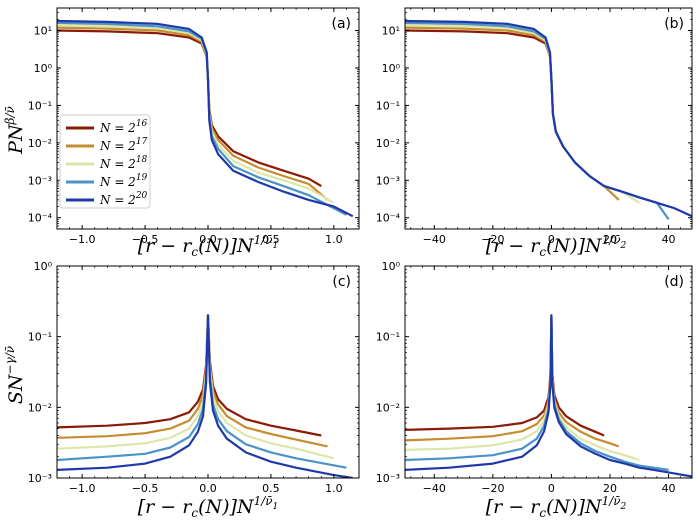 The height and width of the screenshot is (522, 697). Describe the element at coordinates (141, 196) in the screenshot. I see `legend-label-exp: 20` at that location.